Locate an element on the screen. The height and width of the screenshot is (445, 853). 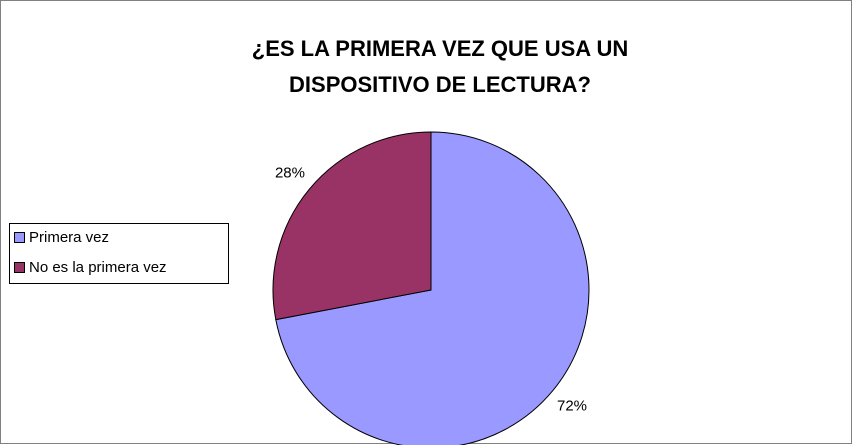
legend-box is located at coordinates (119, 253).